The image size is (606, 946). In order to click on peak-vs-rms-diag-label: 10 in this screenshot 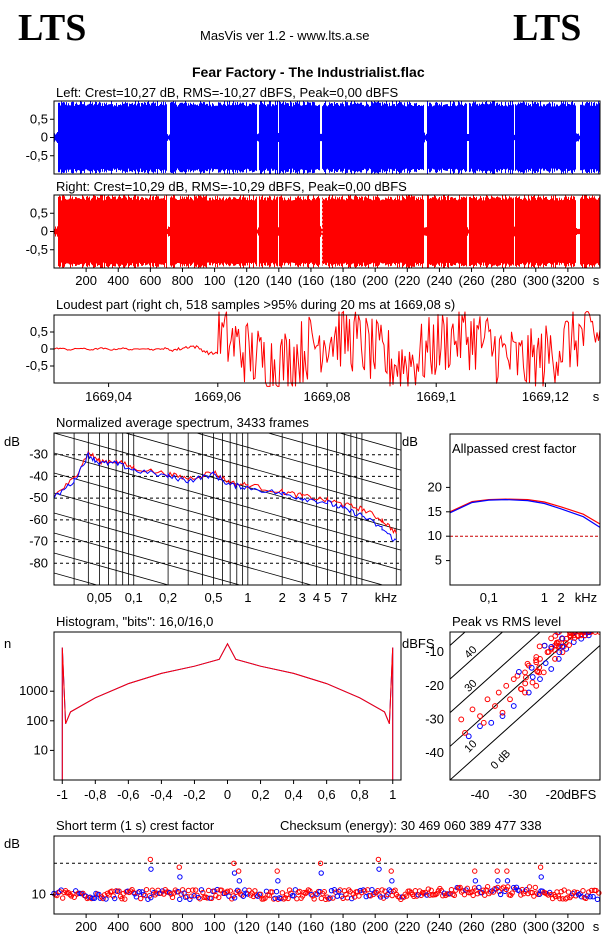, I will do `click(470, 746)`.